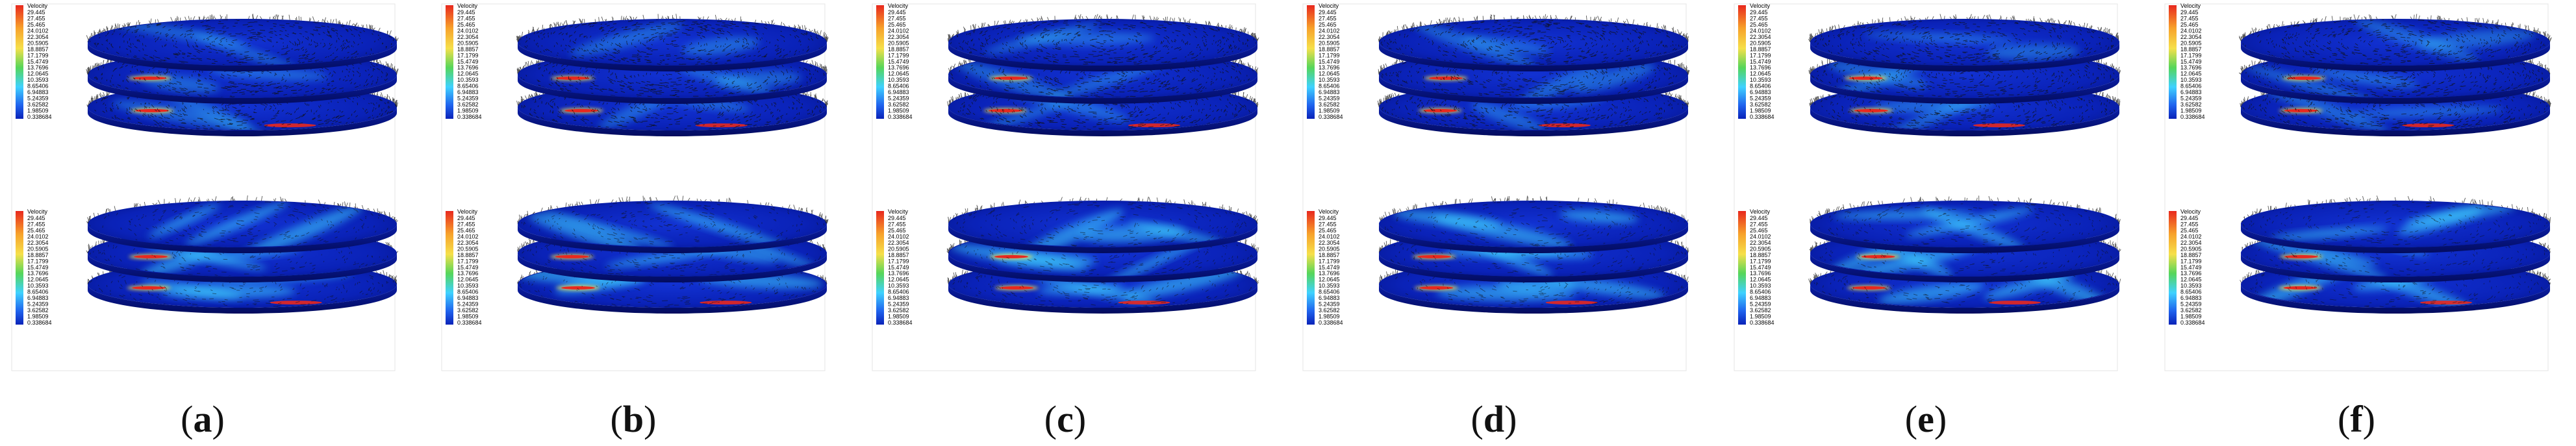  I want to click on colorbar-tick-label: 17.1799, so click(1330, 55).